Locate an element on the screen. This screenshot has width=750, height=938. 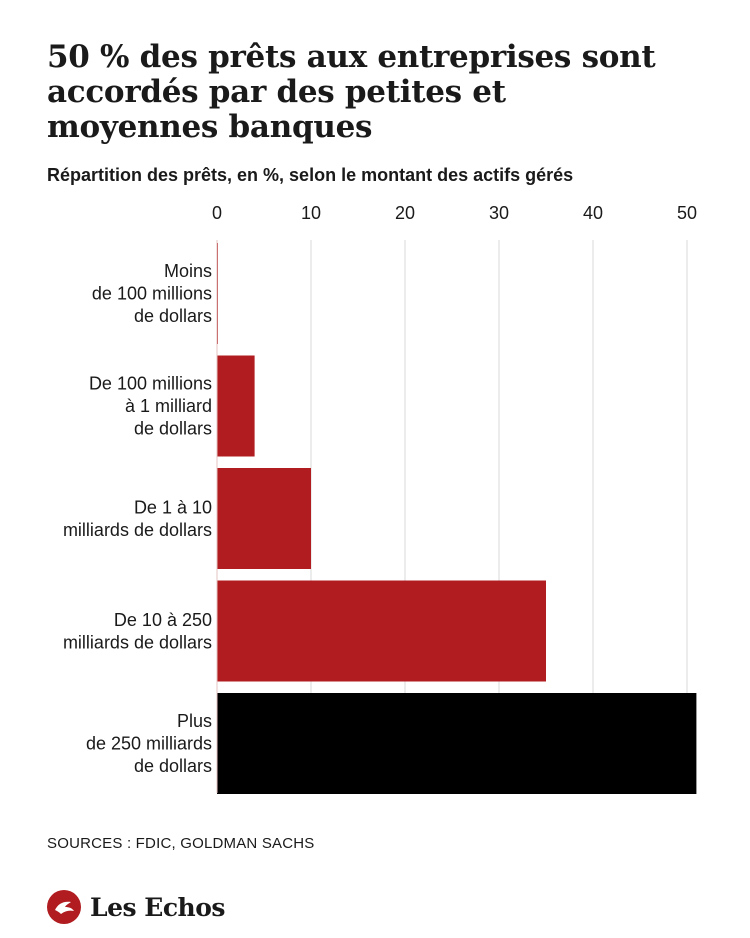
category-label-3: De 10 à 250 milliards de dollars is located at coordinates (137, 631).